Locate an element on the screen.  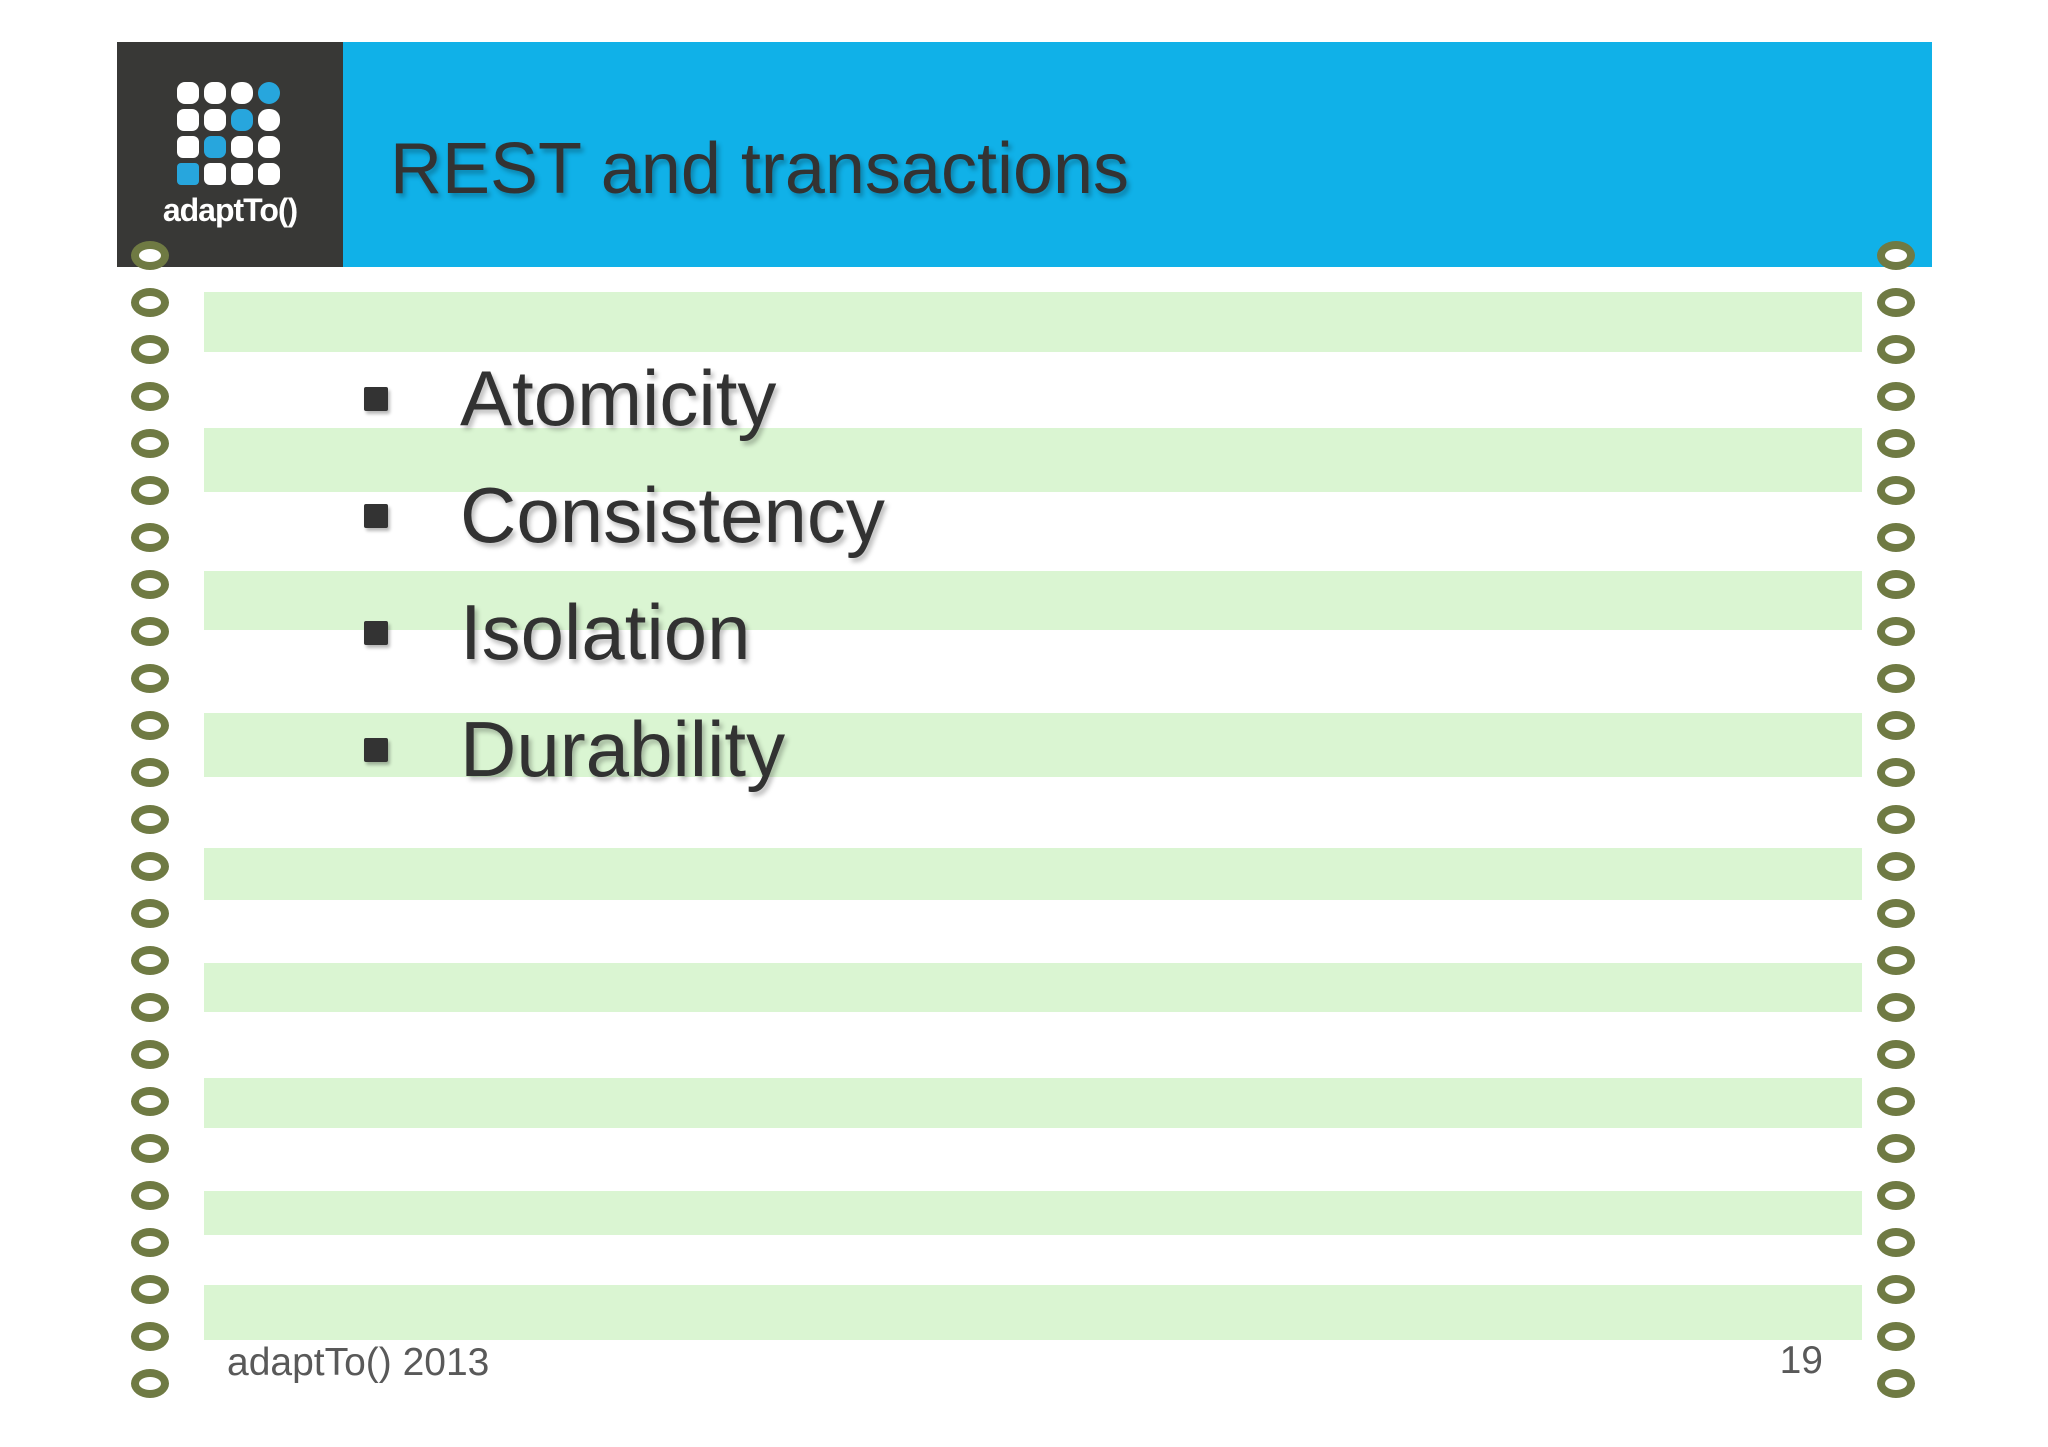
list-item: Isolation is located at coordinates (557, 632).